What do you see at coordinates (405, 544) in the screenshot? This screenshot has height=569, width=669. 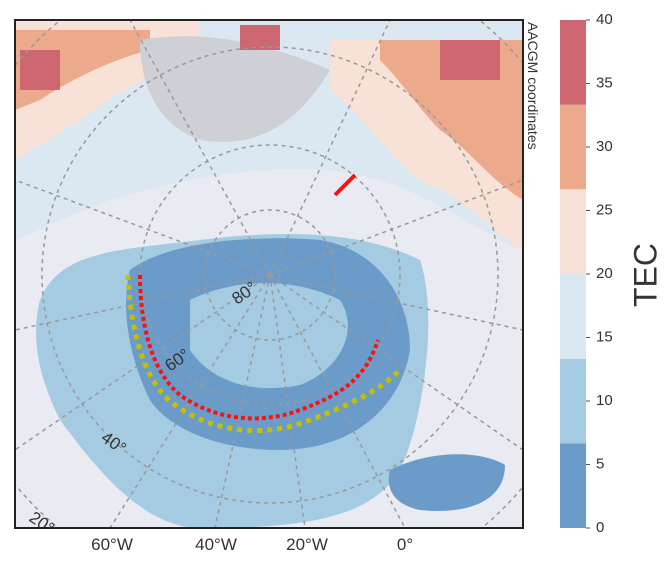 I see `lon-label: 0°` at bounding box center [405, 544].